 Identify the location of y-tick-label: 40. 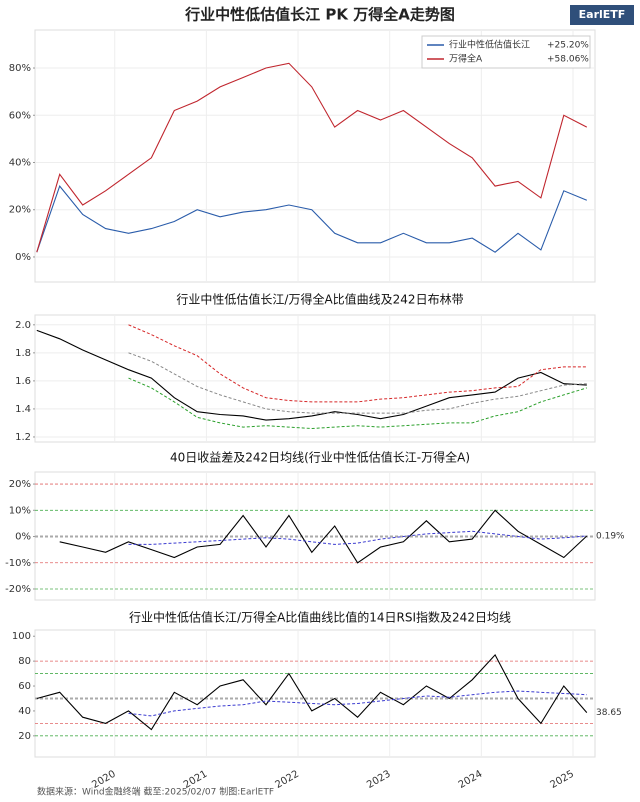
(24, 711).